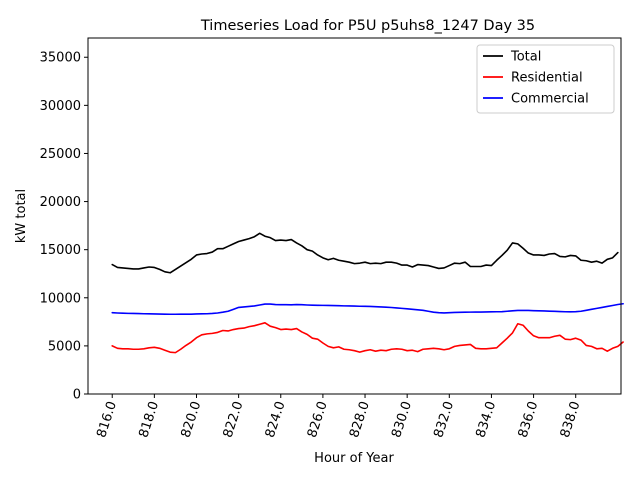  I want to click on y-tick-label: 30000, so click(60, 106).